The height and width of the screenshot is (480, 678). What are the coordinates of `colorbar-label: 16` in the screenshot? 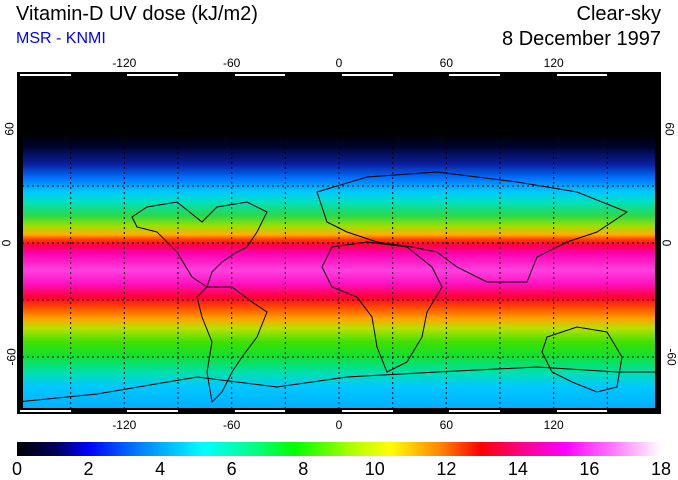 It's located at (589, 469).